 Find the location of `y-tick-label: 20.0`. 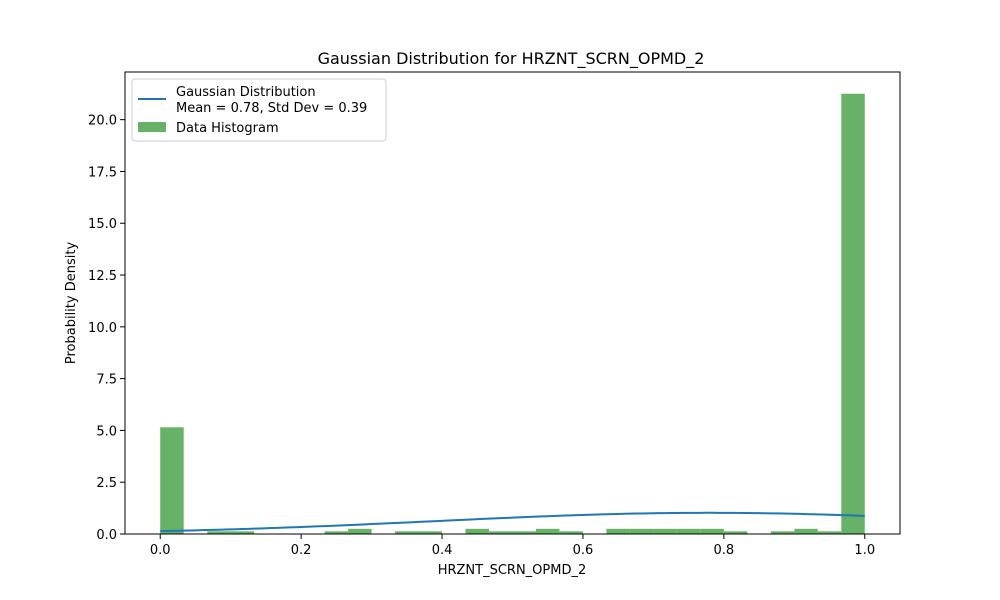

y-tick-label: 20.0 is located at coordinates (102, 121).